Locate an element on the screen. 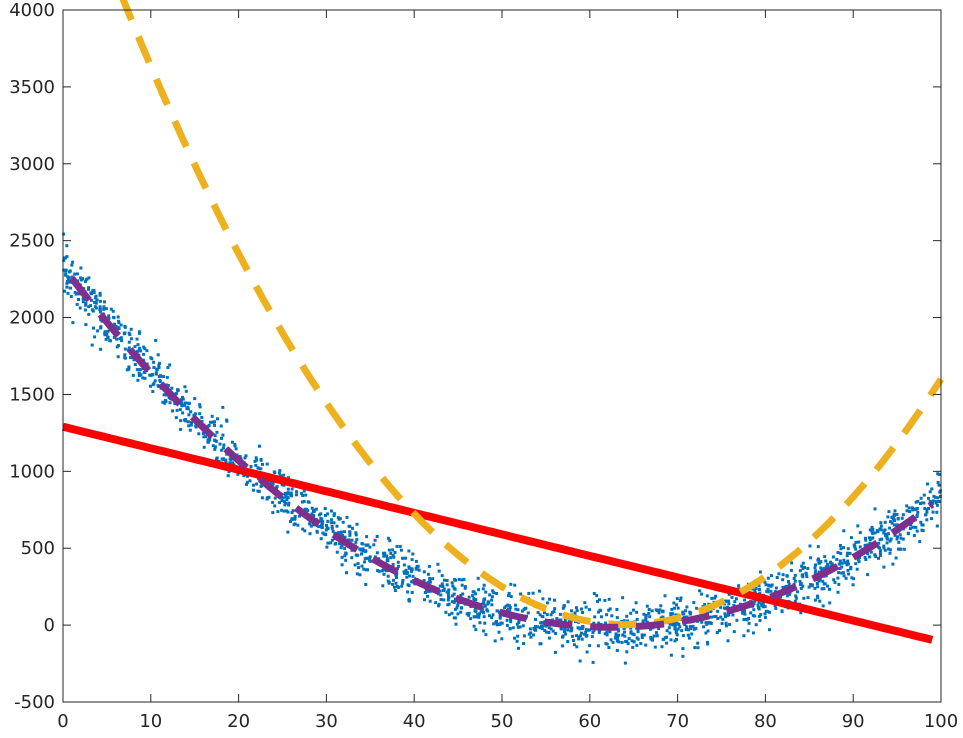 Image resolution: width=963 pixels, height=738 pixels. x-tick-label: 30 is located at coordinates (326, 721).